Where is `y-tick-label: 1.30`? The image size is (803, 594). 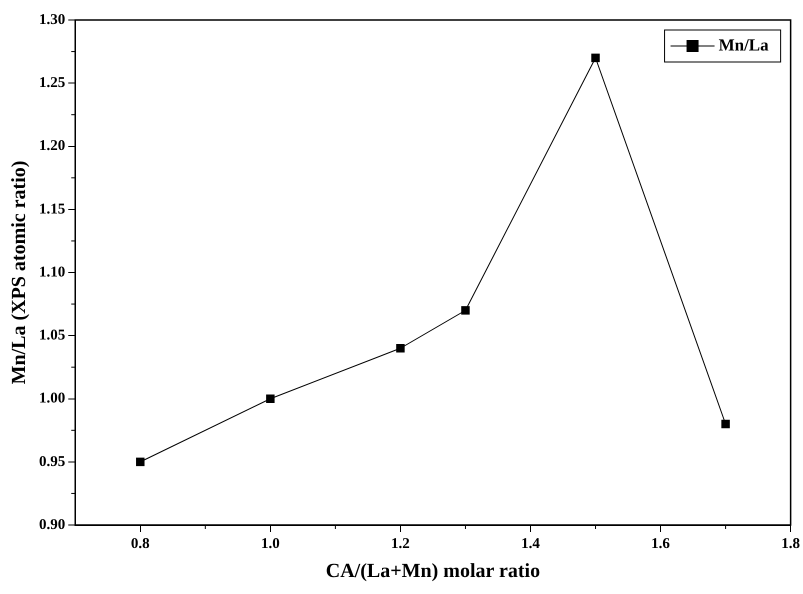 y-tick-label: 1.30 is located at coordinates (52, 20).